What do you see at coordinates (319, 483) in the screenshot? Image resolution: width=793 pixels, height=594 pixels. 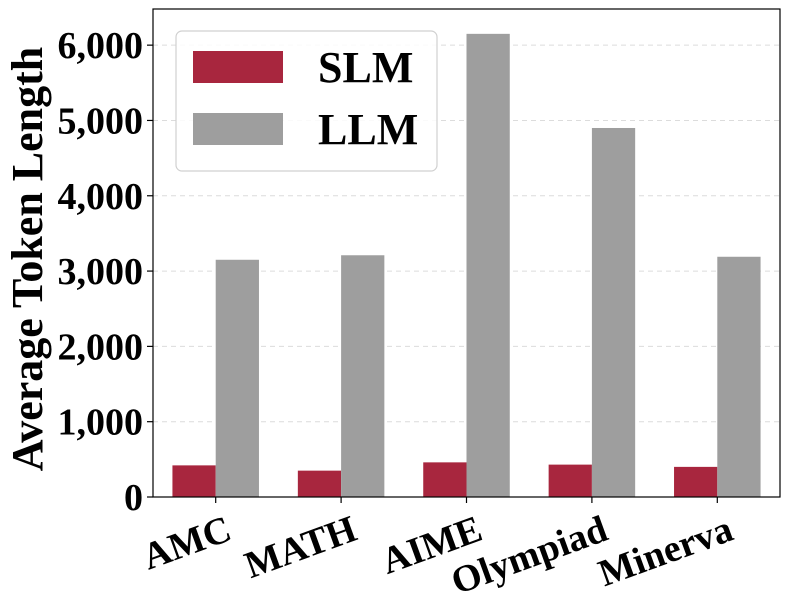 I see `bar-slm-math` at bounding box center [319, 483].